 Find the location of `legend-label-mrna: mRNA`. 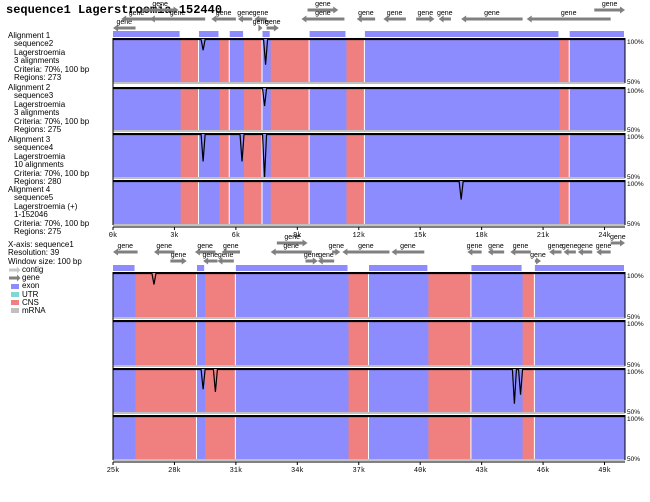

legend-label-mrna: mRNA is located at coordinates (34, 310).